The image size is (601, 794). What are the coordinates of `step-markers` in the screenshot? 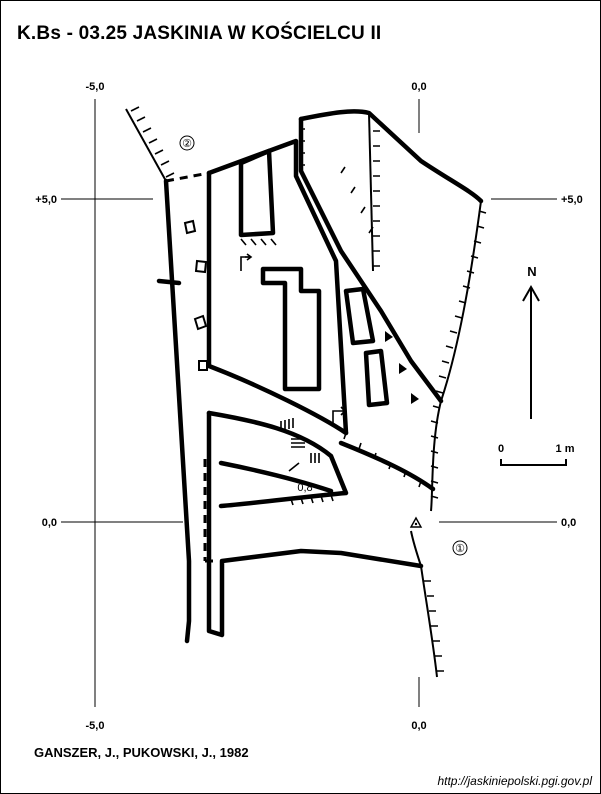 It's located at (402, 367).